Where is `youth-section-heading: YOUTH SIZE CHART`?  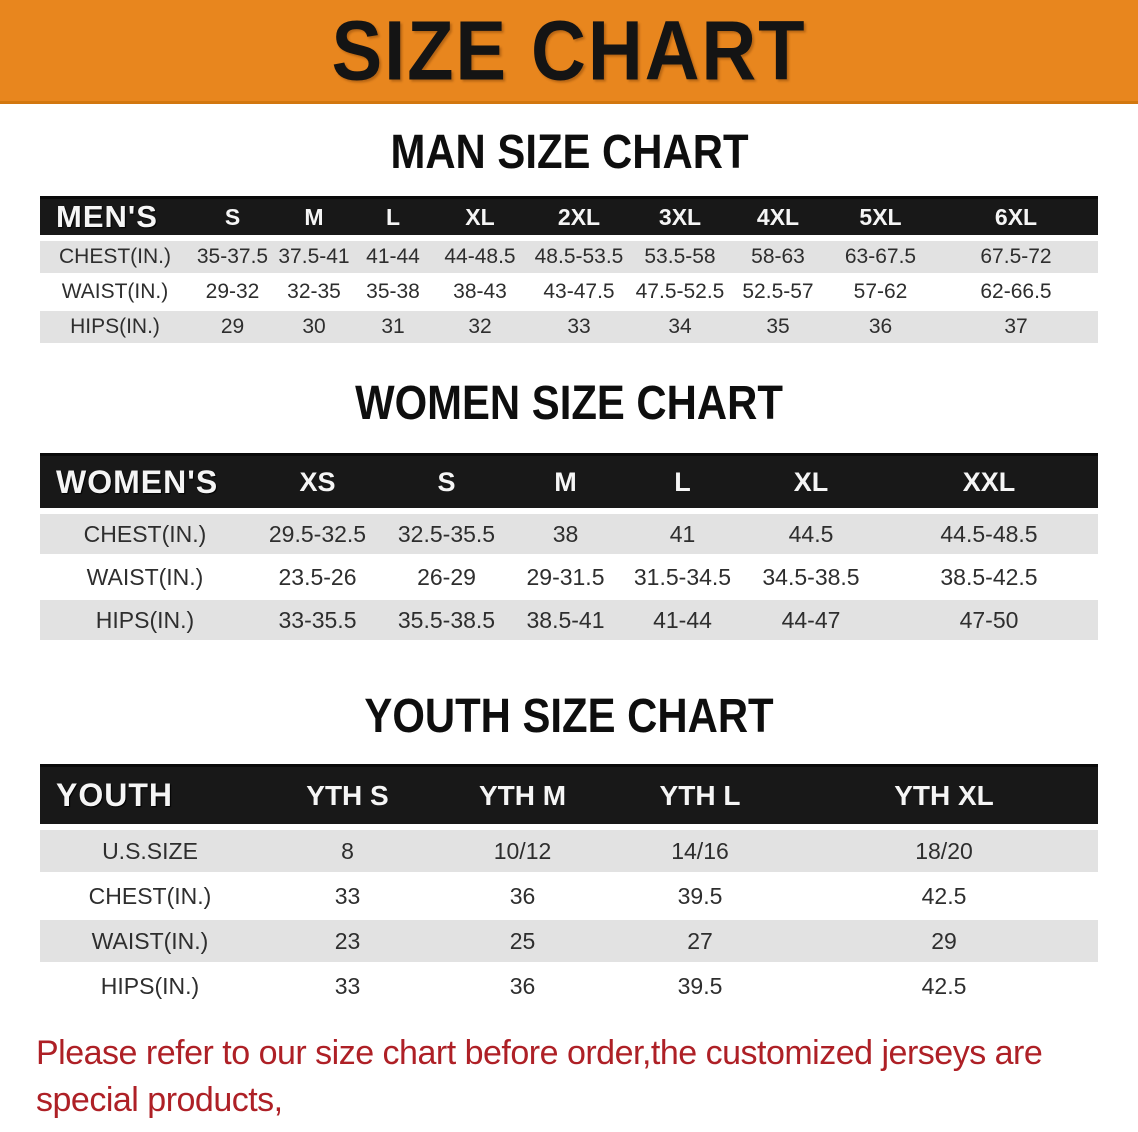
youth-section-heading: YOUTH SIZE CHART is located at coordinates (569, 716).